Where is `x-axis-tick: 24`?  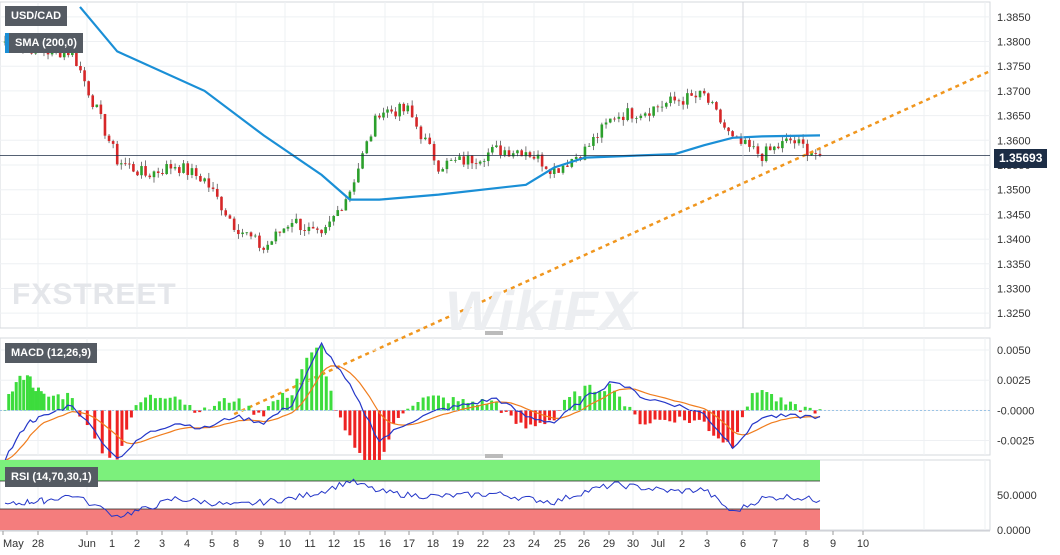
x-axis-tick: 24 is located at coordinates (534, 544).